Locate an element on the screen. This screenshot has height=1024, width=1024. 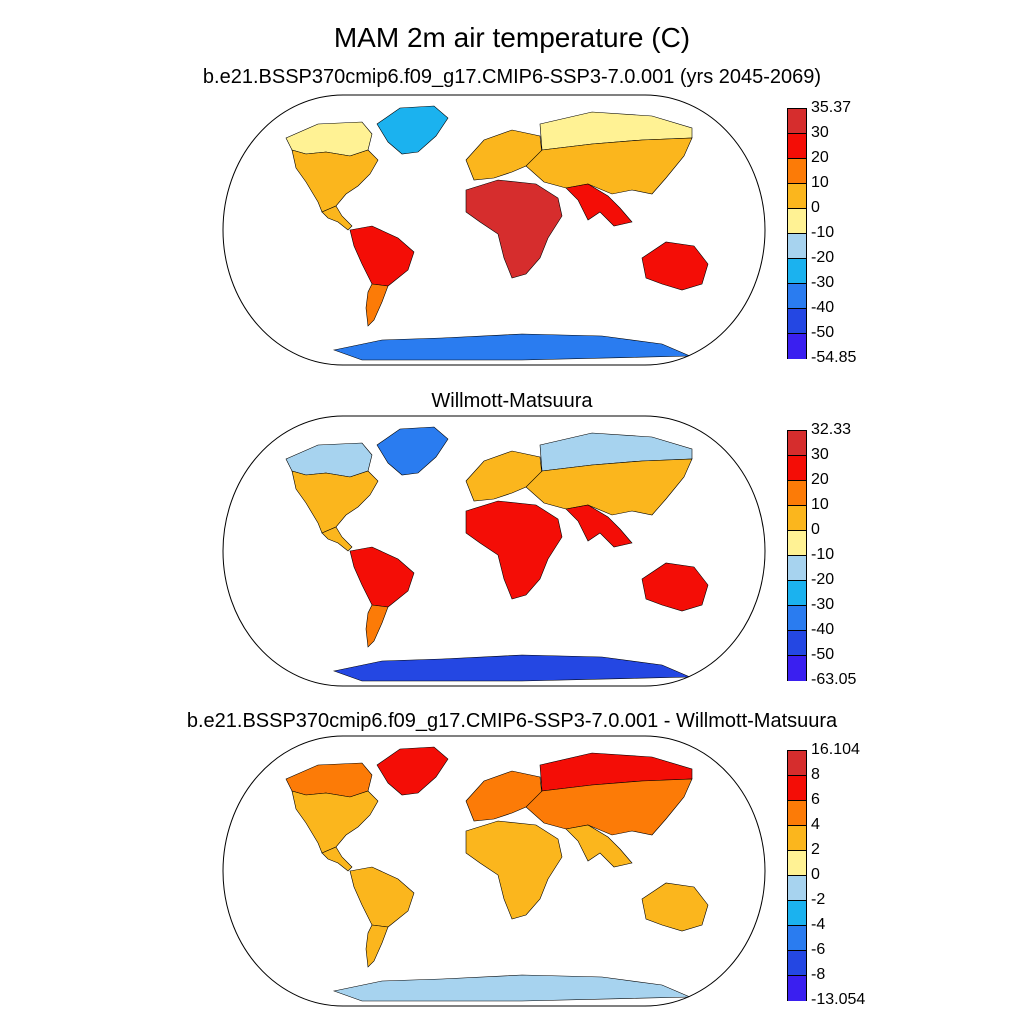
colorbar-label: -2 is located at coordinates (818, 899).